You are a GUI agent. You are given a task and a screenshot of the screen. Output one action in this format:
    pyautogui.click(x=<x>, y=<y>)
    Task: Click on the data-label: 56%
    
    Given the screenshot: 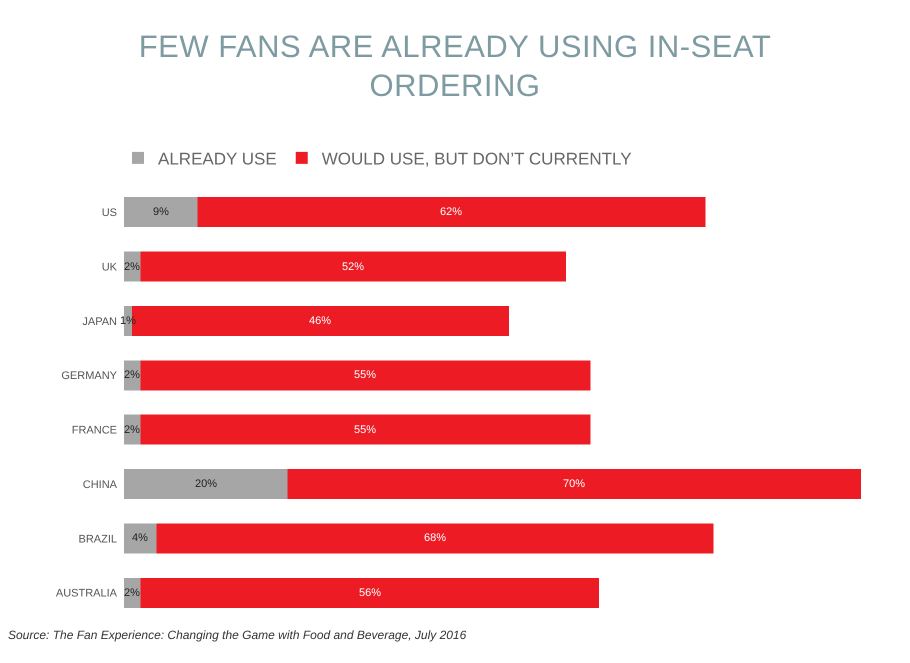 What is the action you would take?
    pyautogui.click(x=370, y=593)
    